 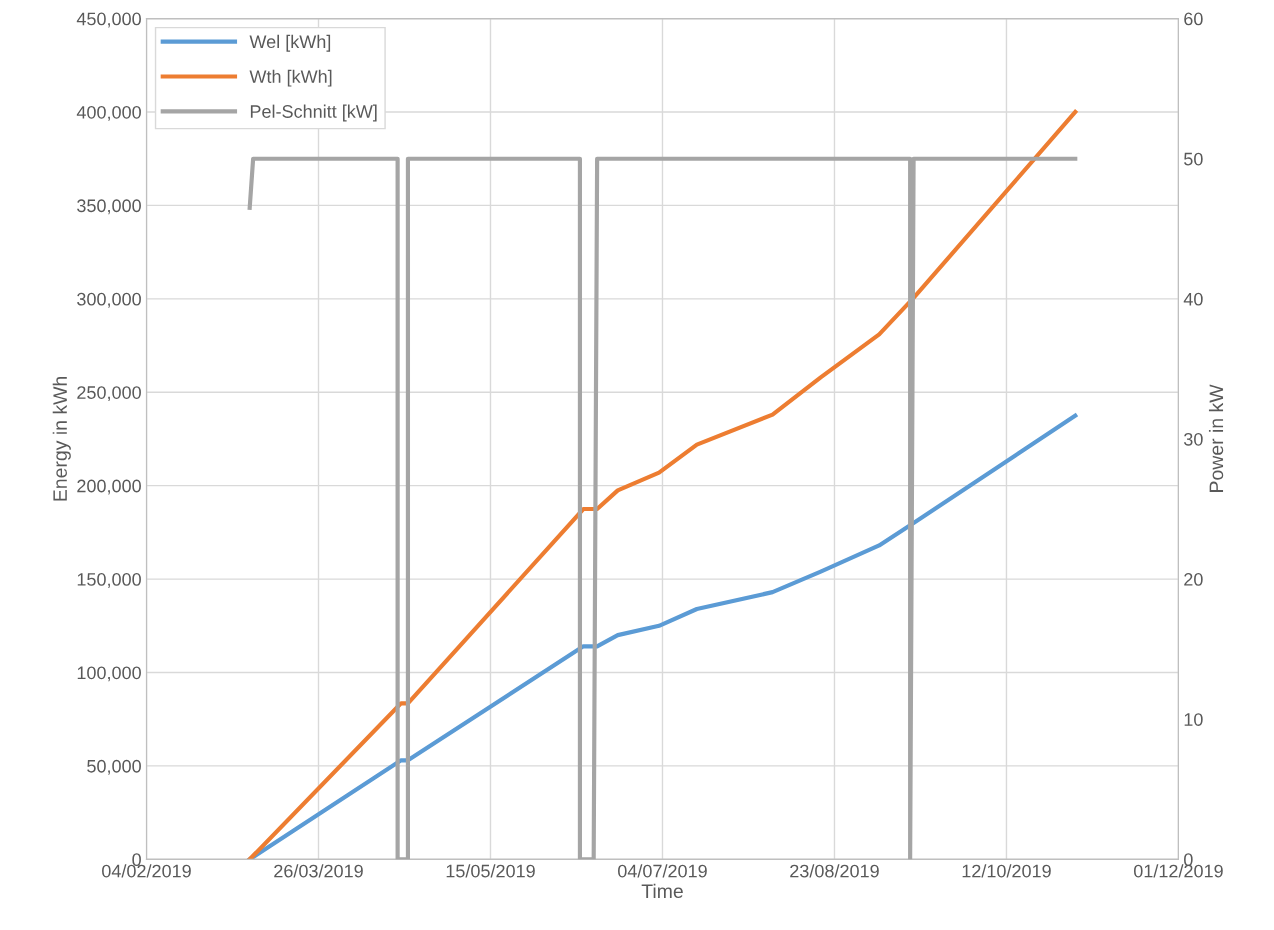 I want to click on x-tick-label: 04/07/2019, so click(x=662, y=871).